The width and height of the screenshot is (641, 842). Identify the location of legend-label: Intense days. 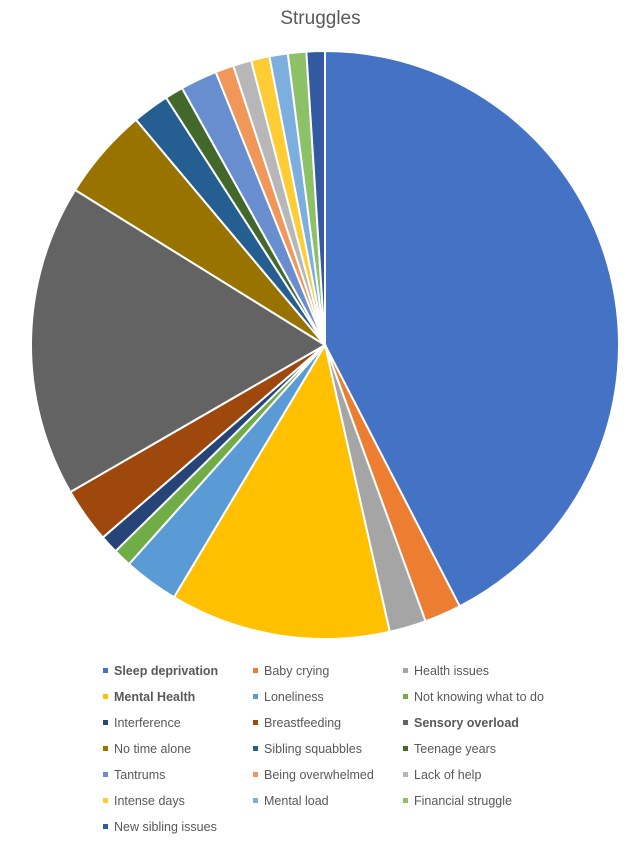
(149, 800).